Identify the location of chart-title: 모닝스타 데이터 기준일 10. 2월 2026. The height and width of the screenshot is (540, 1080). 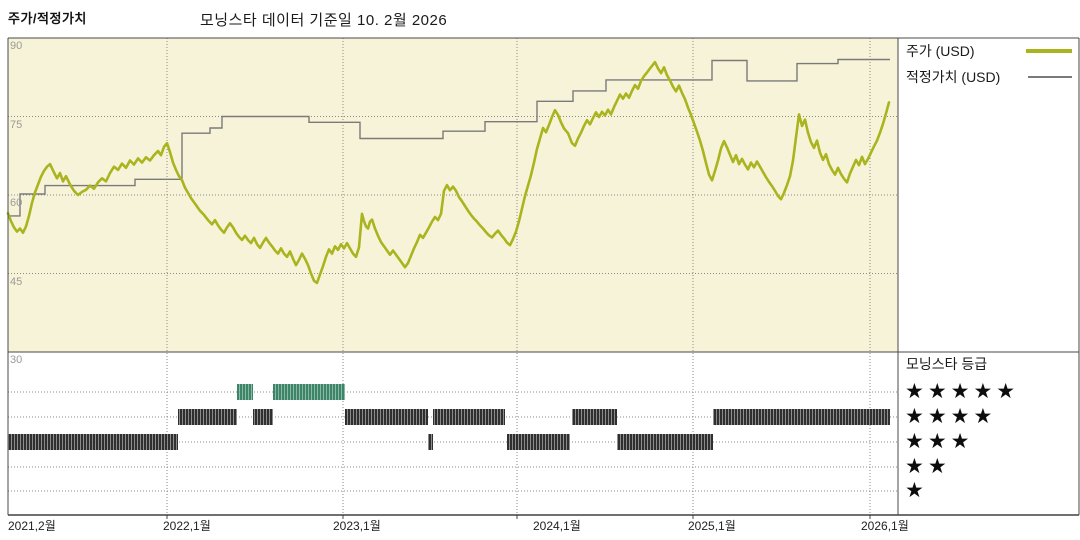
(324, 20).